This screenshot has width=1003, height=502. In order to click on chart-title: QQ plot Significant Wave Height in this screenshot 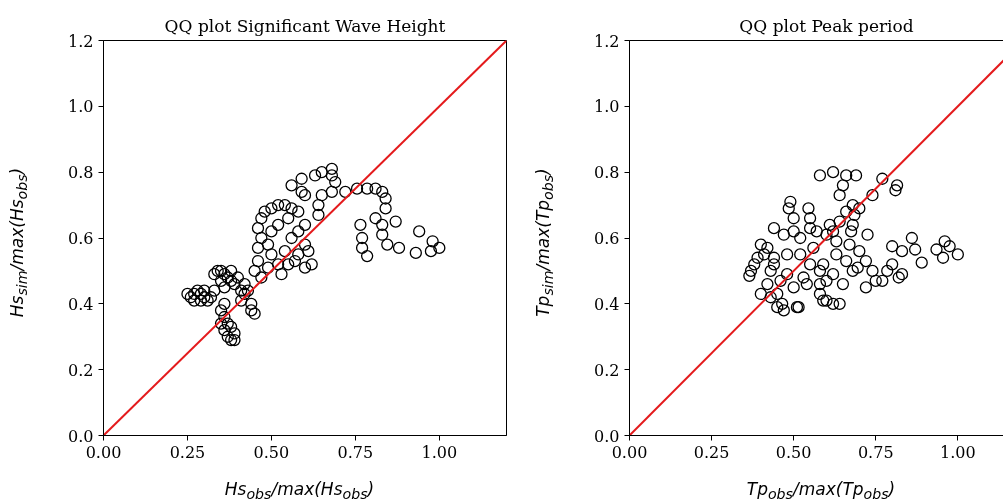, I will do `click(305, 25)`.